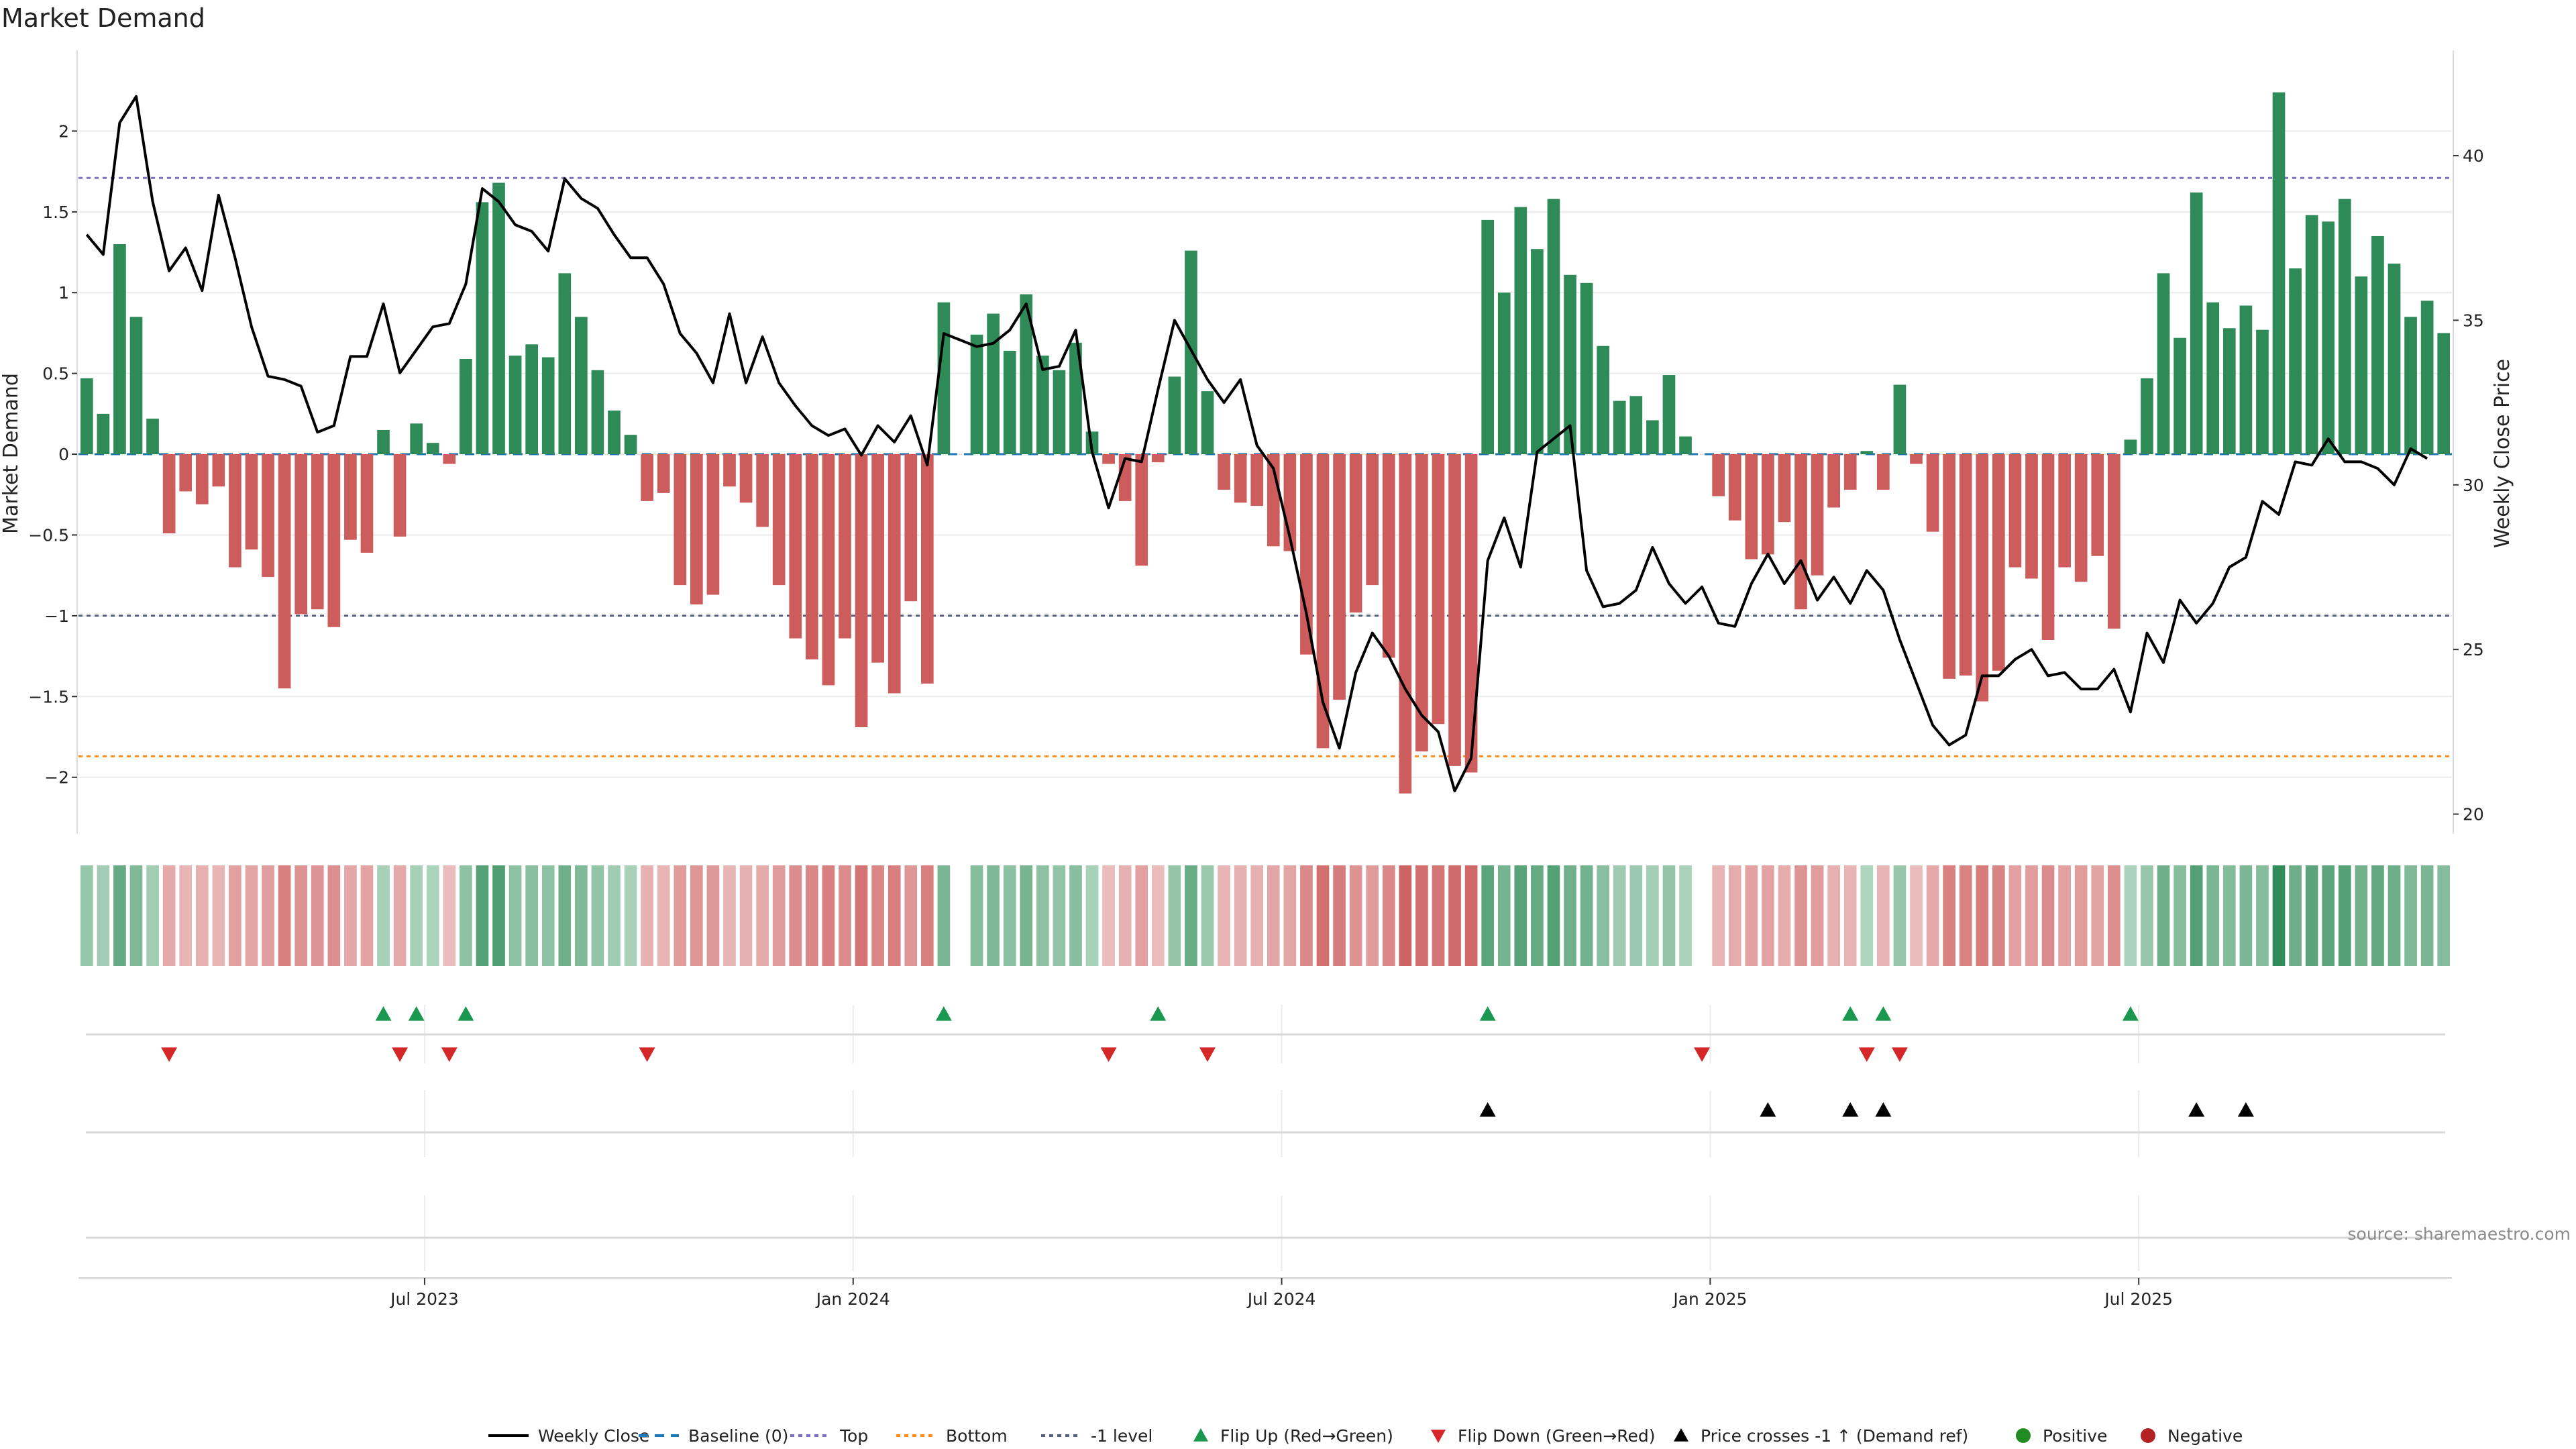  What do you see at coordinates (2075, 1436) in the screenshot?
I see `legend-label: Positive` at bounding box center [2075, 1436].